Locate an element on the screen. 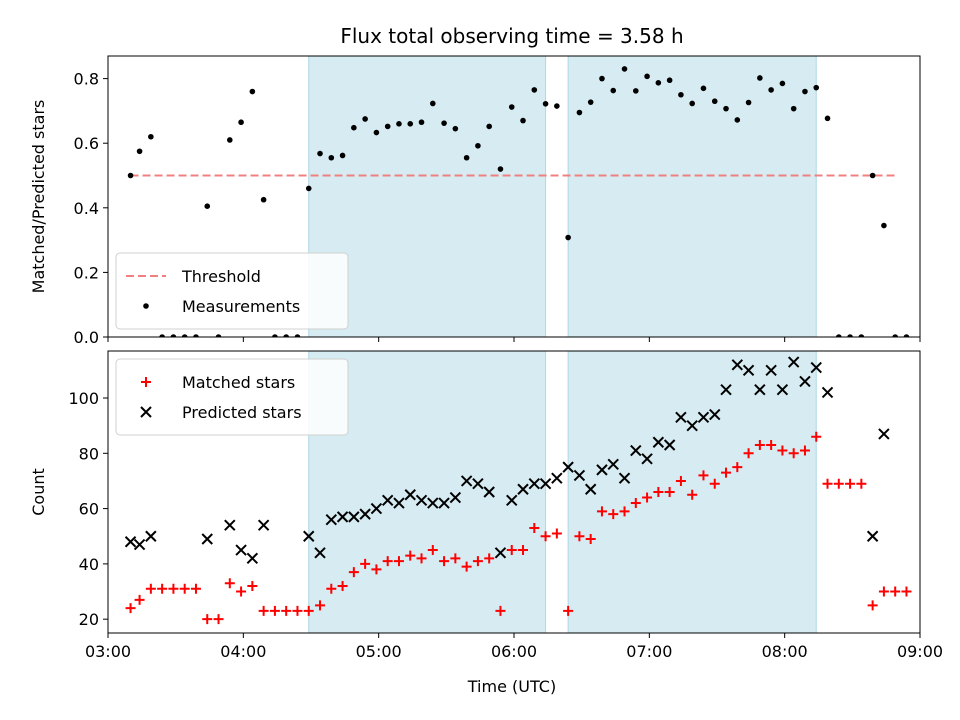 The height and width of the screenshot is (720, 960). legend-swatch-plus is located at coordinates (146, 382).